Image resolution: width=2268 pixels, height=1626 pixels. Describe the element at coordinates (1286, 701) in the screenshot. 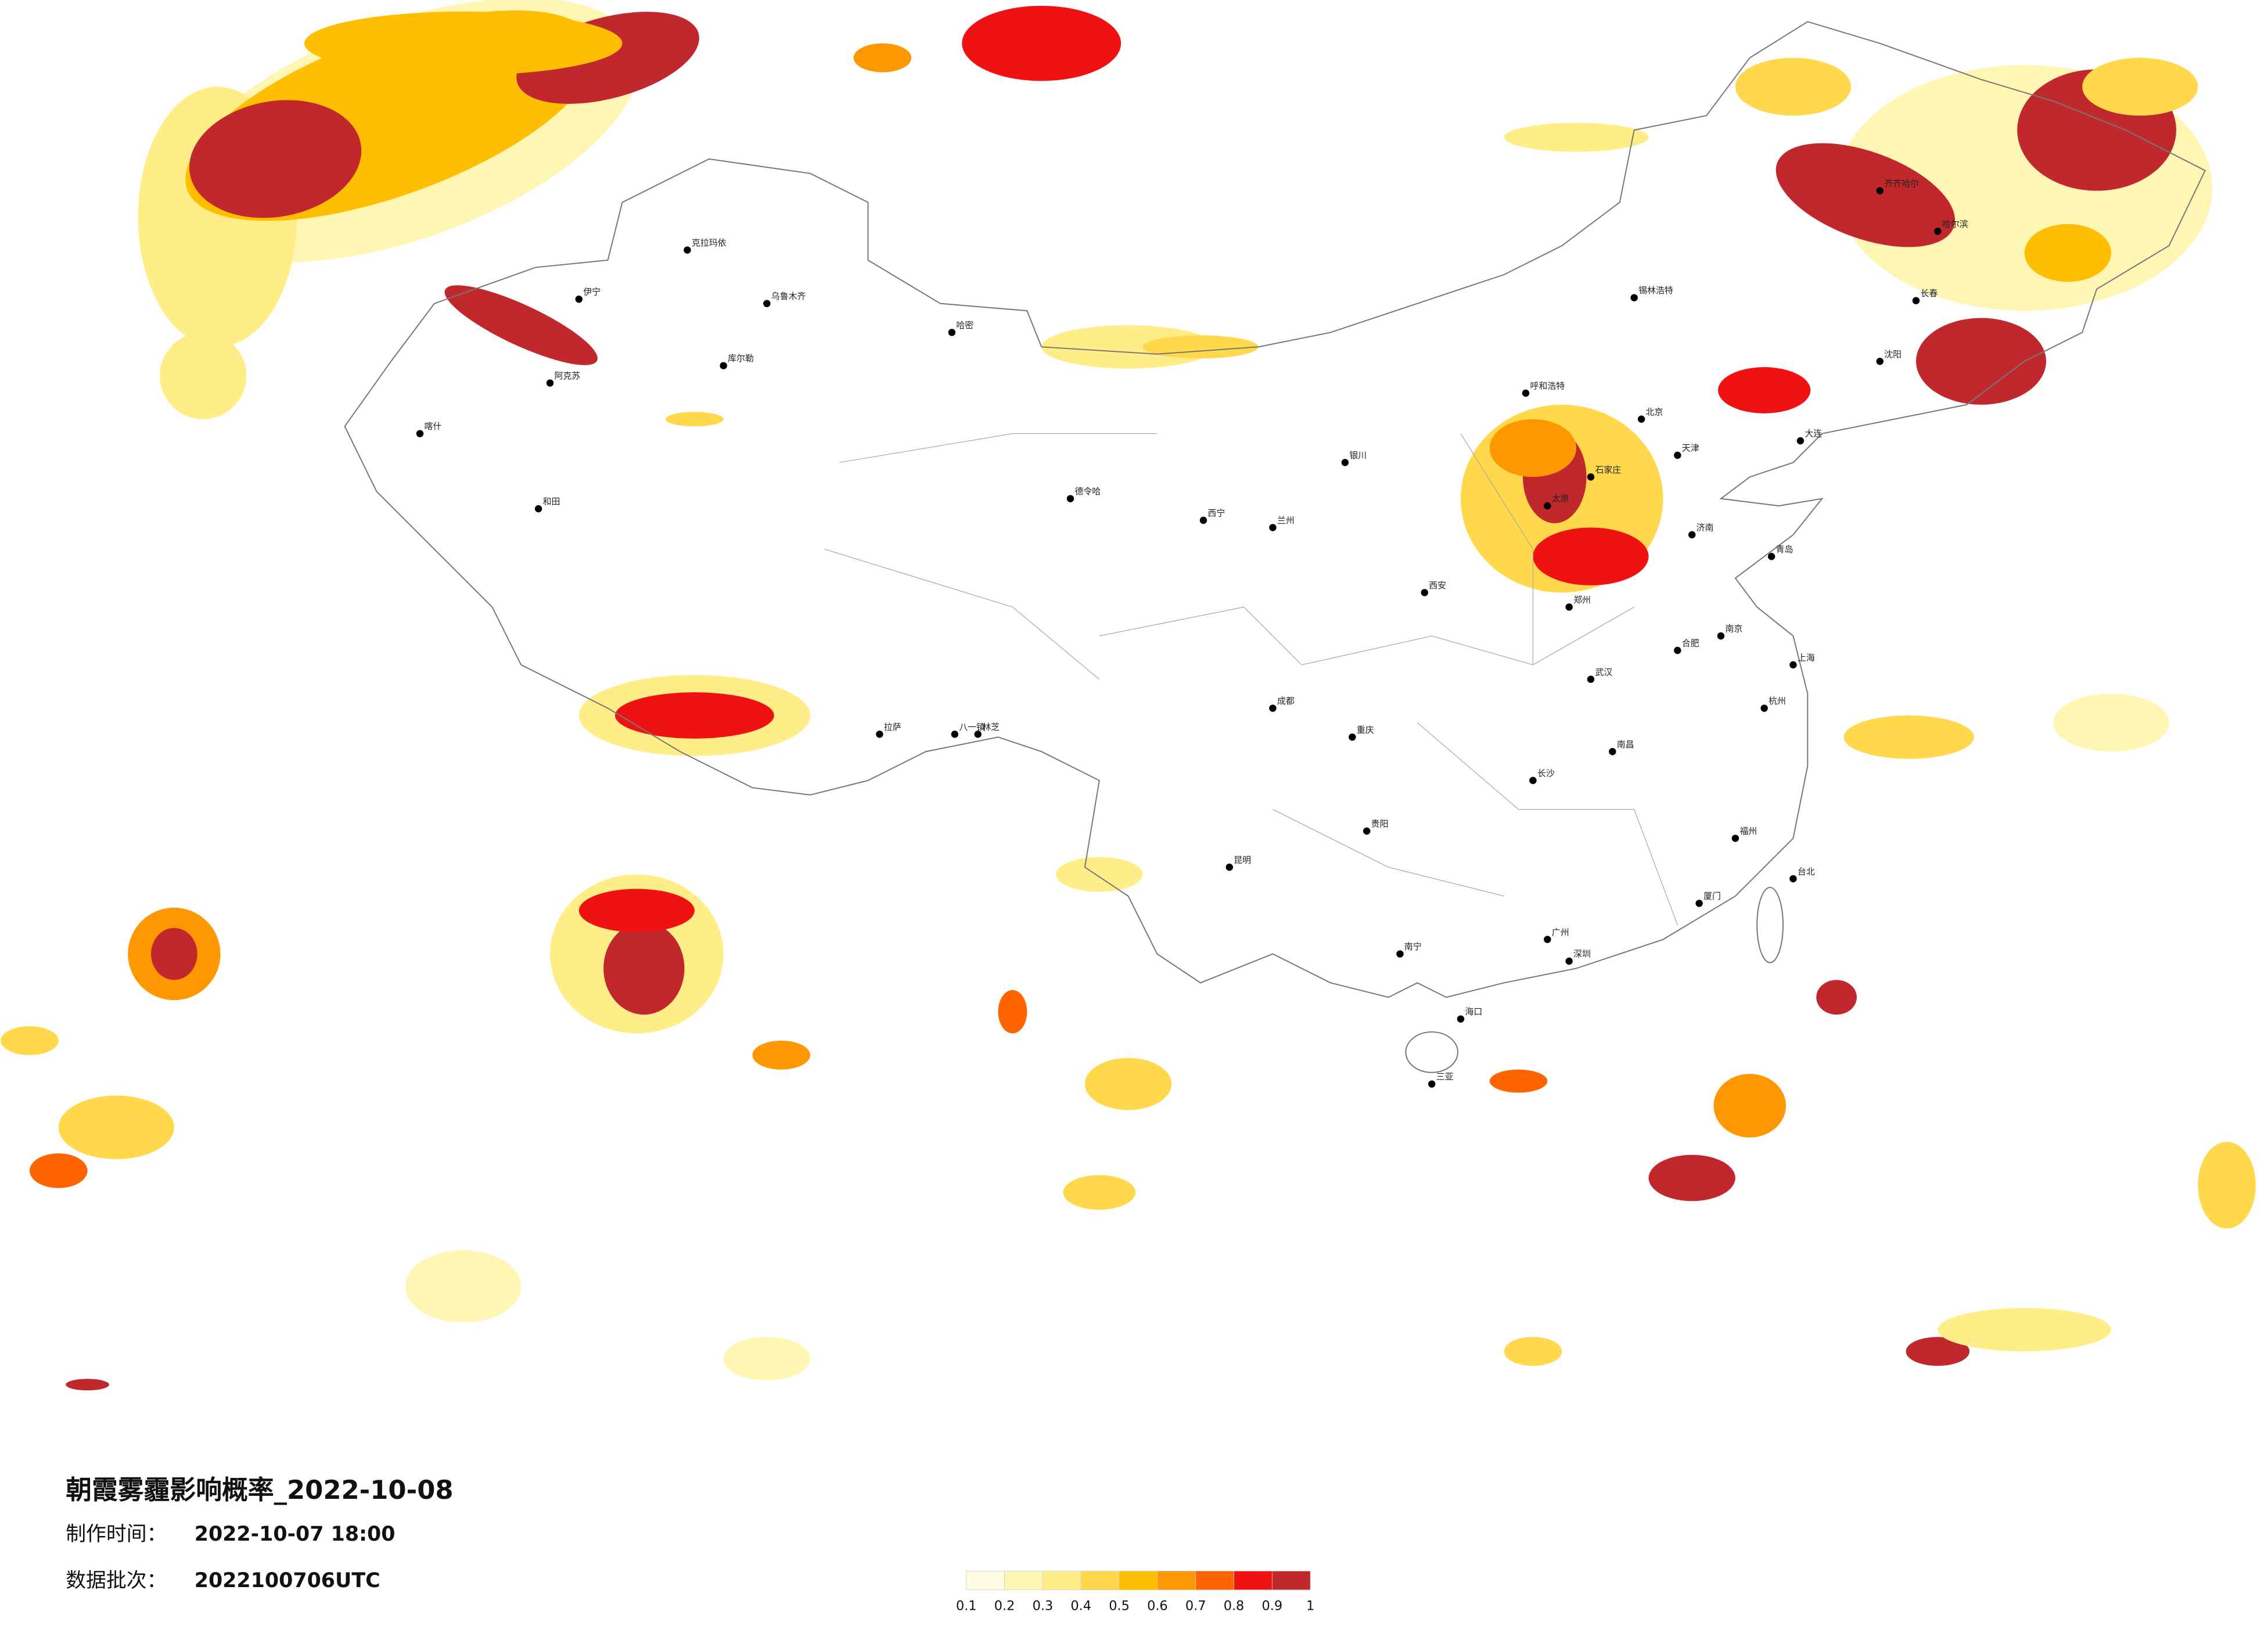

I see `city-label: 成都` at that location.